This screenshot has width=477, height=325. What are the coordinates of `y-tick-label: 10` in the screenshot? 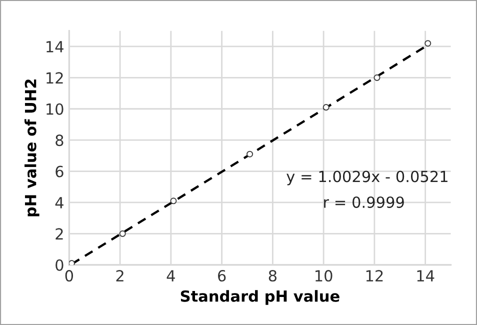 It's located at (55, 109).